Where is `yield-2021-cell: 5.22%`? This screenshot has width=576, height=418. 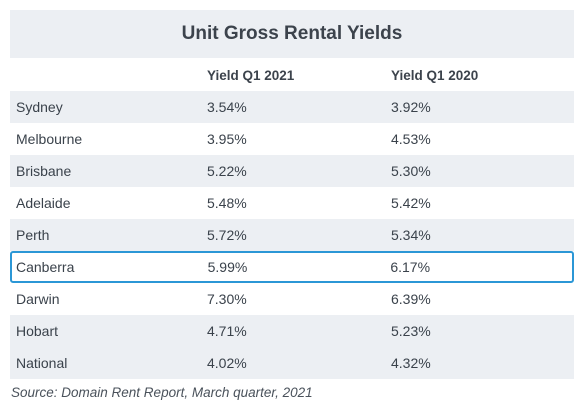 yield-2021-cell: 5.22% is located at coordinates (227, 171).